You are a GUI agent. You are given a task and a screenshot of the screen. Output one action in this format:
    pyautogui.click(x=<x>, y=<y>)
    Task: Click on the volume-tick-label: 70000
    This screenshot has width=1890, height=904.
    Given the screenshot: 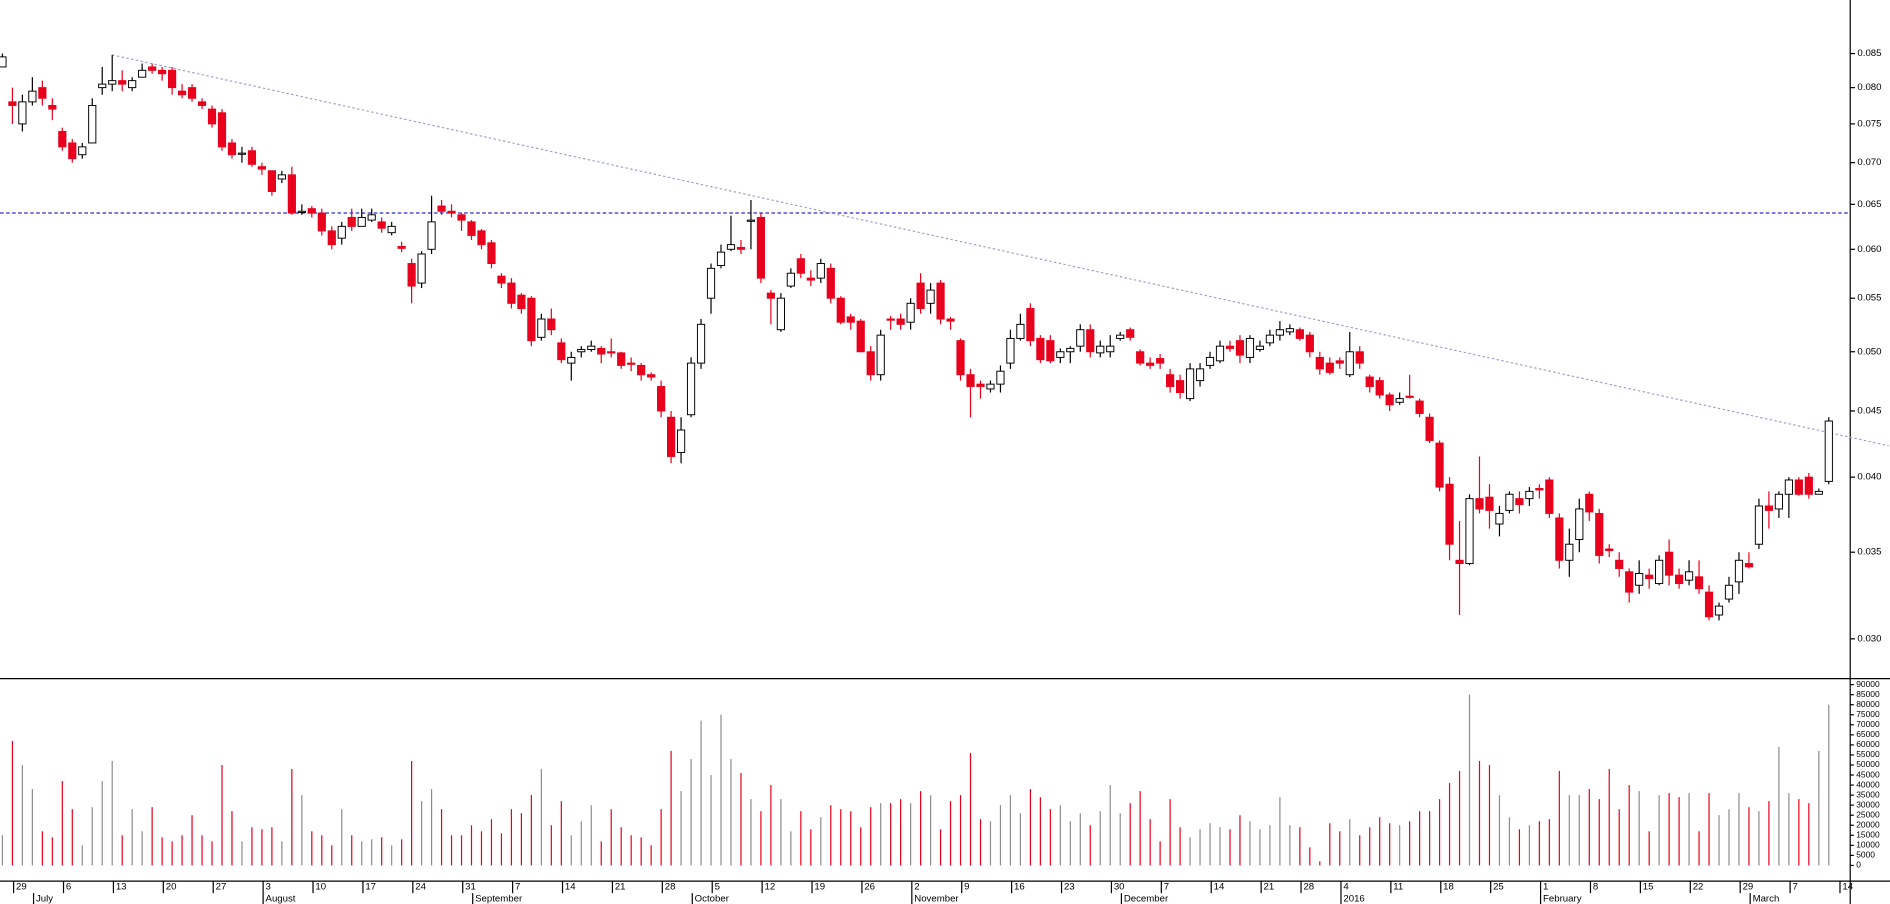 What is the action you would take?
    pyautogui.click(x=1868, y=724)
    